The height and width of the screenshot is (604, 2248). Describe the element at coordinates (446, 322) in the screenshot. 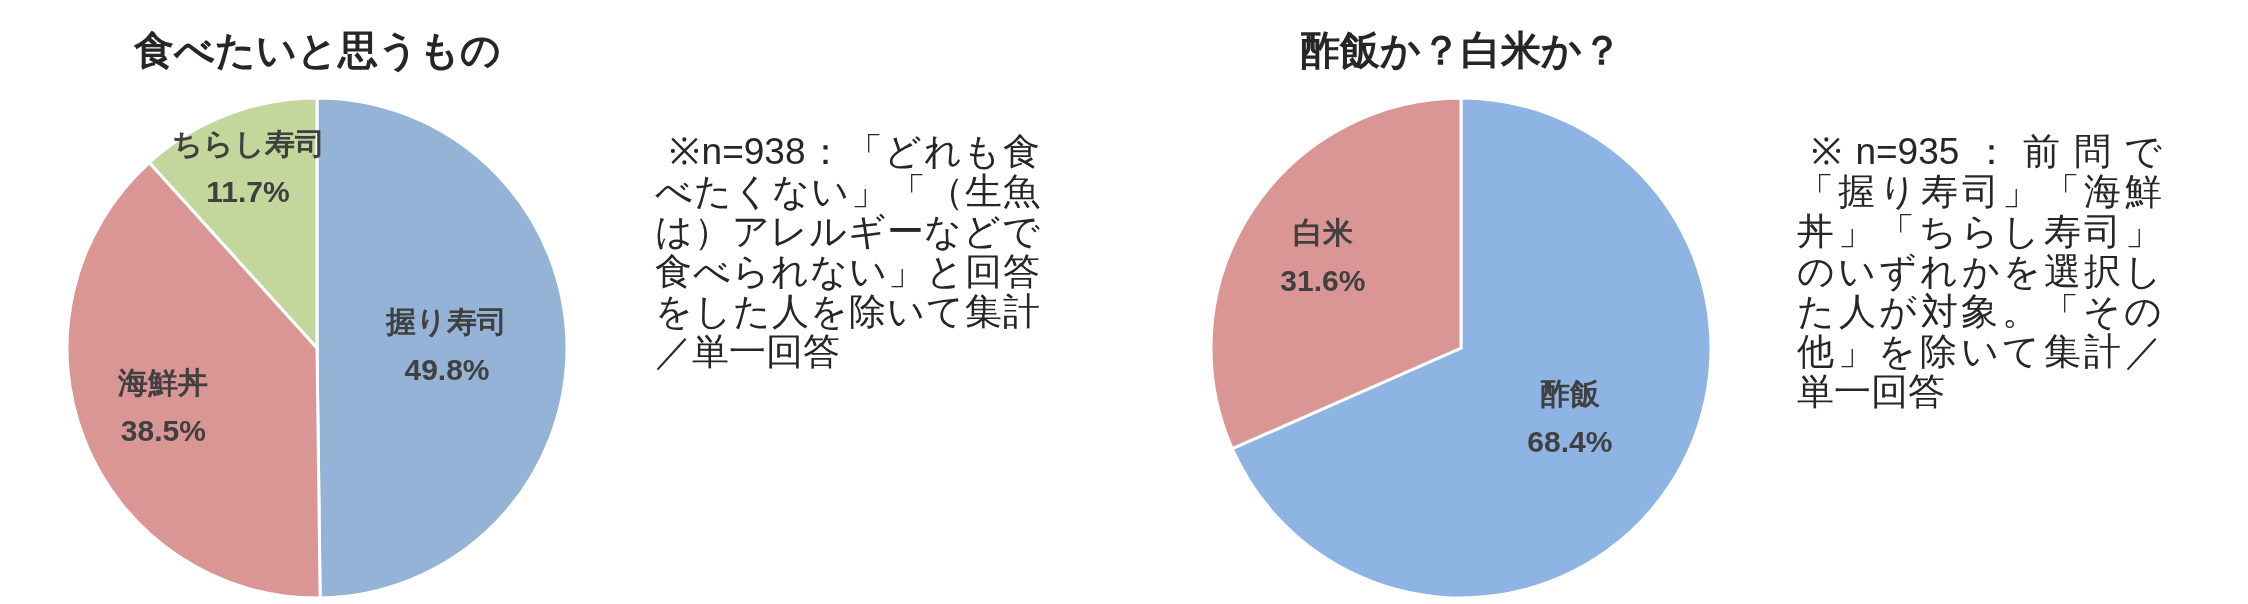

I see `slice-label: 握り寿司` at that location.